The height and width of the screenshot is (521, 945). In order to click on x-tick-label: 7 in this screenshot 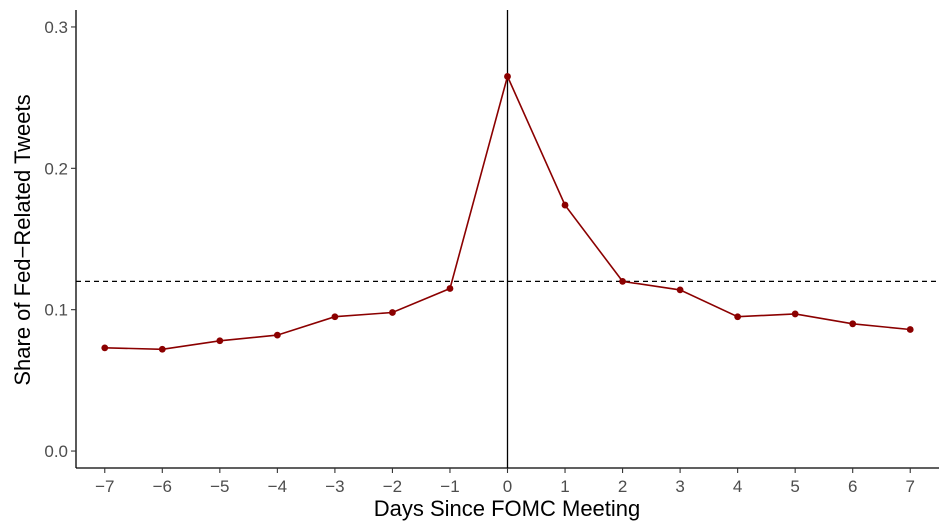, I will do `click(909, 486)`.